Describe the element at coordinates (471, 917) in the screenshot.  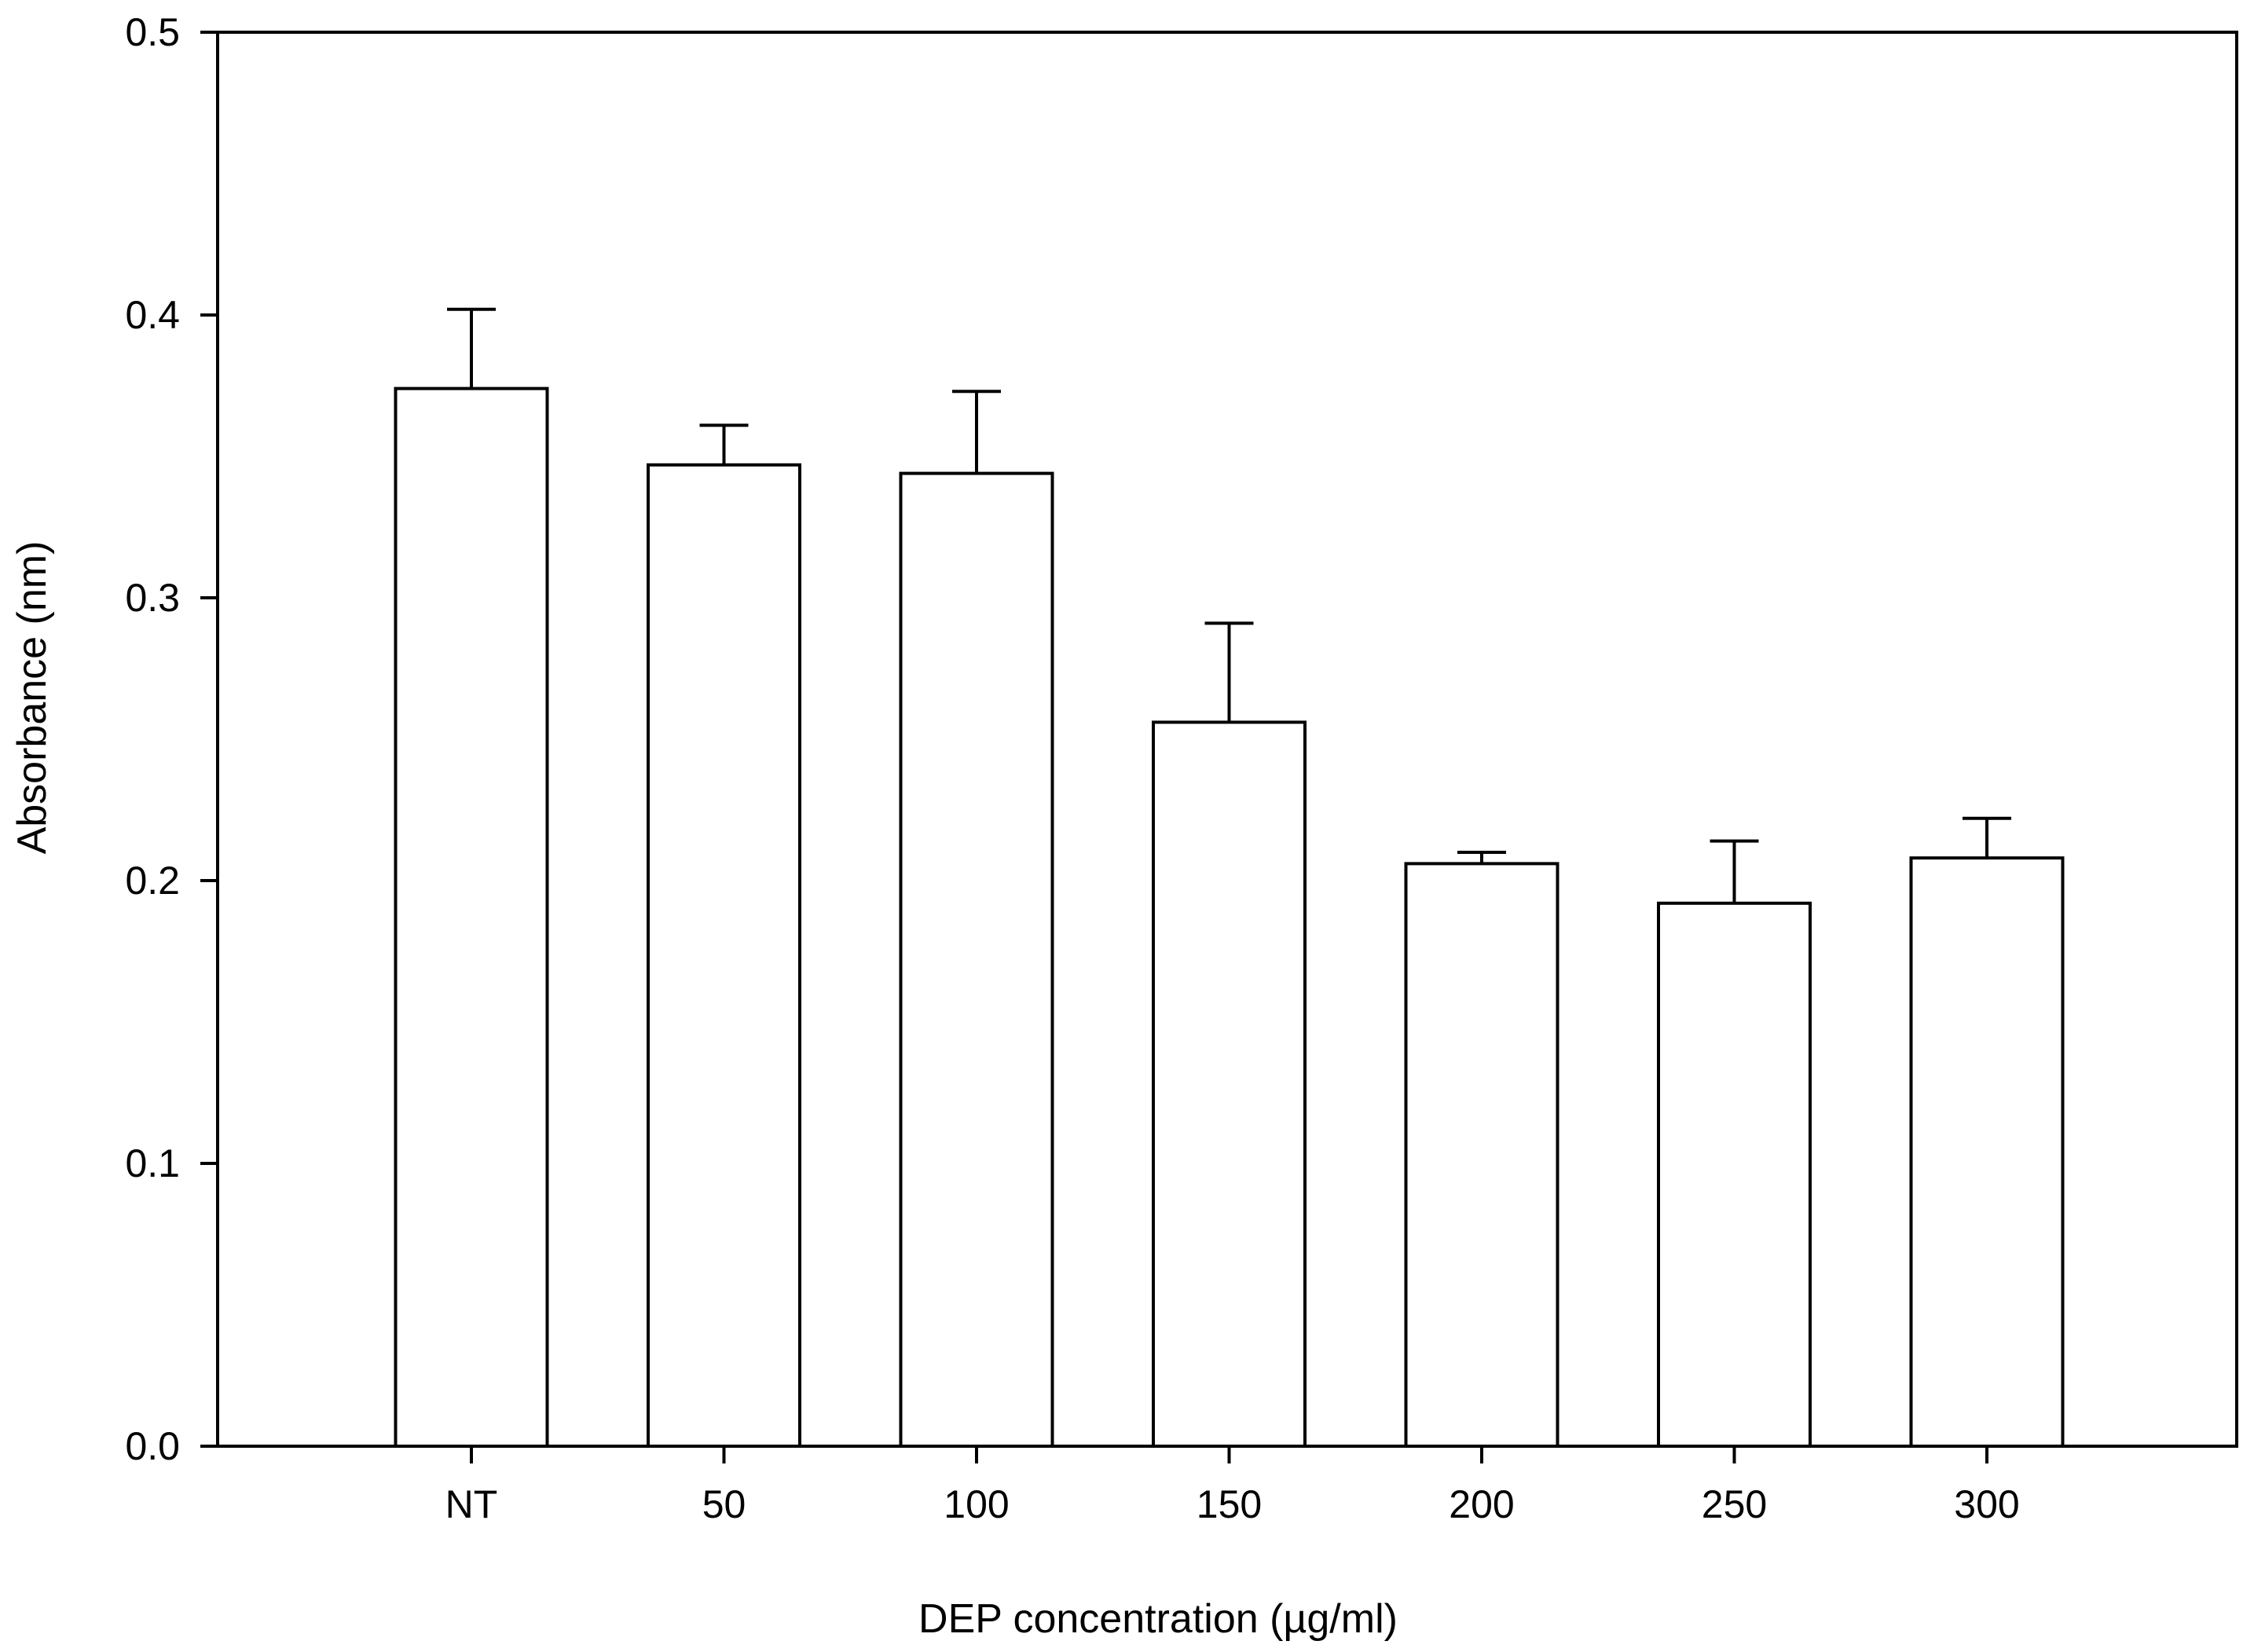
I see `bar-nt` at that location.